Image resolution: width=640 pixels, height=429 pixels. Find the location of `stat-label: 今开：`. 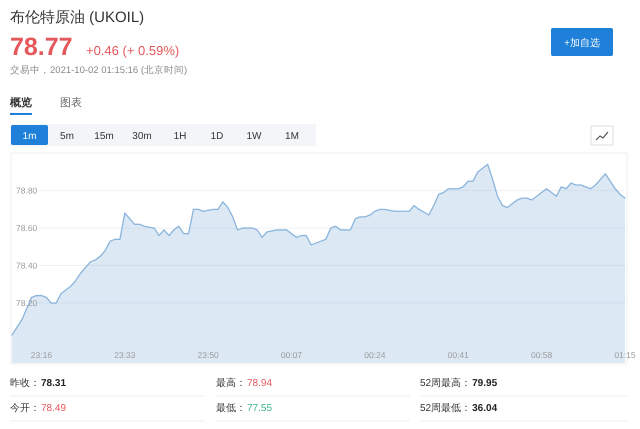

stat-label: 今开： is located at coordinates (25, 408).